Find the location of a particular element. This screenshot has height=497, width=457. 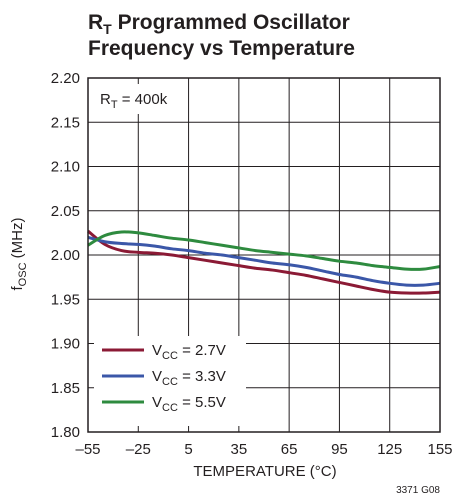

y-tick-label: 1.85 is located at coordinates (65, 388).